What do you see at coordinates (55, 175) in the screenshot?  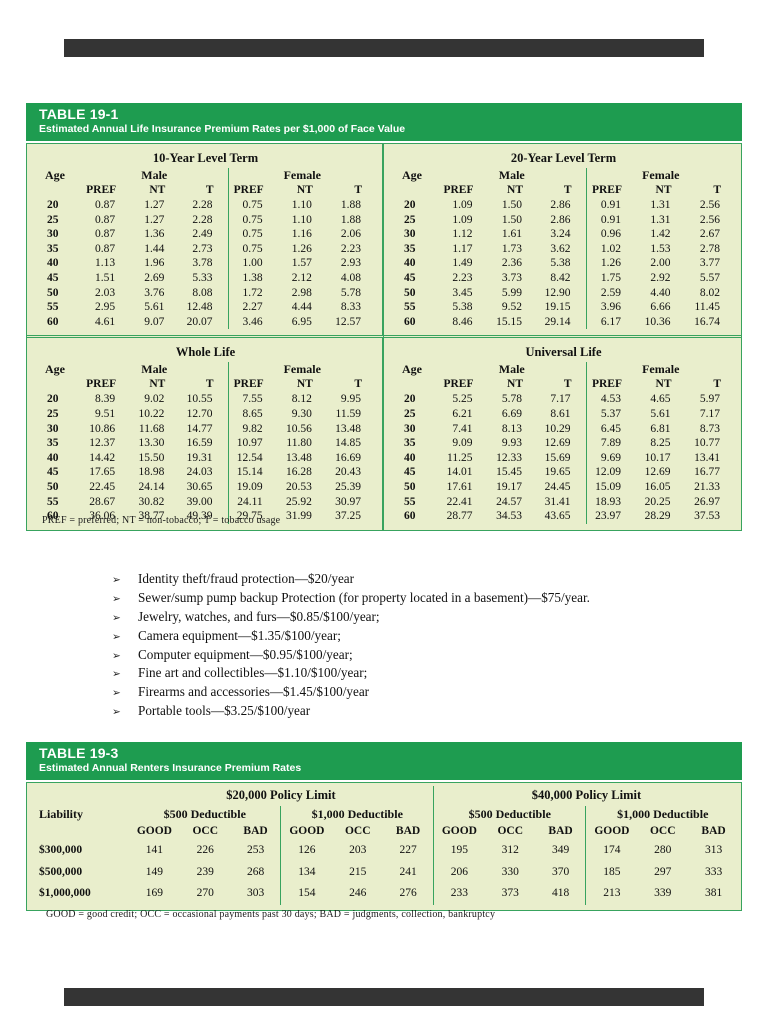 I see `age-column-header: Age` at bounding box center [55, 175].